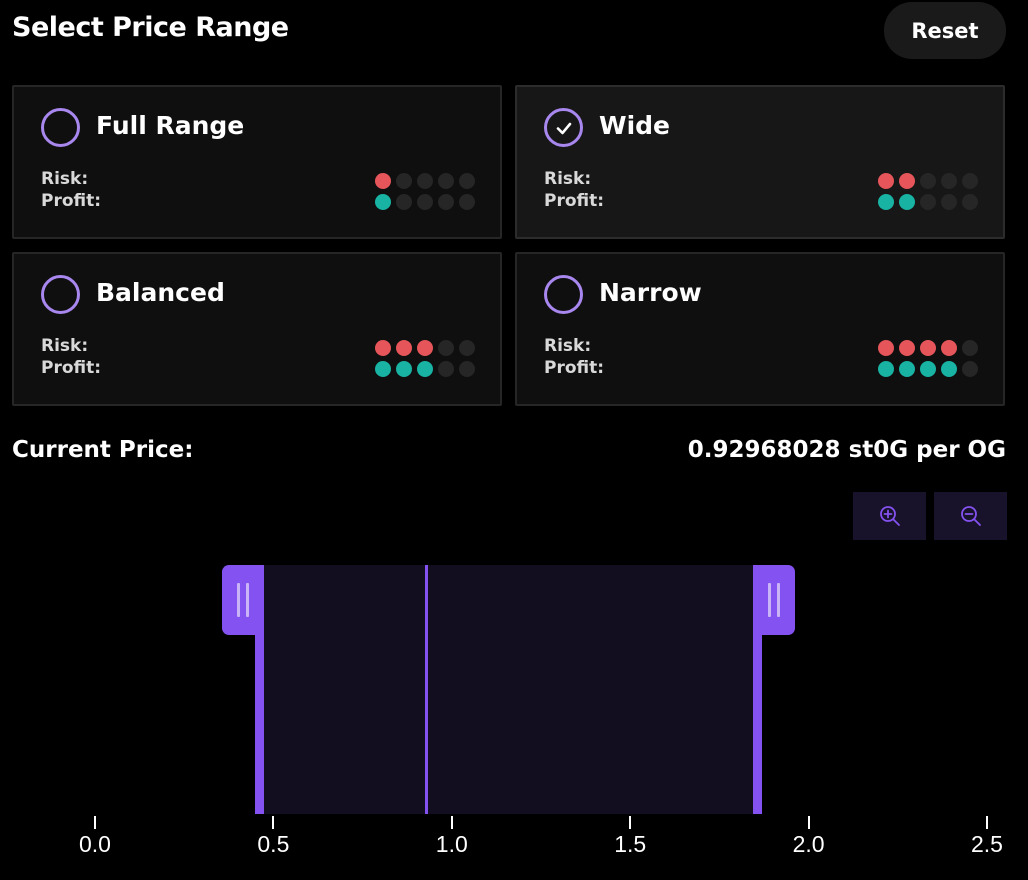 The width and height of the screenshot is (1028, 880). I want to click on axis-tick-label: 1.0, so click(451, 844).